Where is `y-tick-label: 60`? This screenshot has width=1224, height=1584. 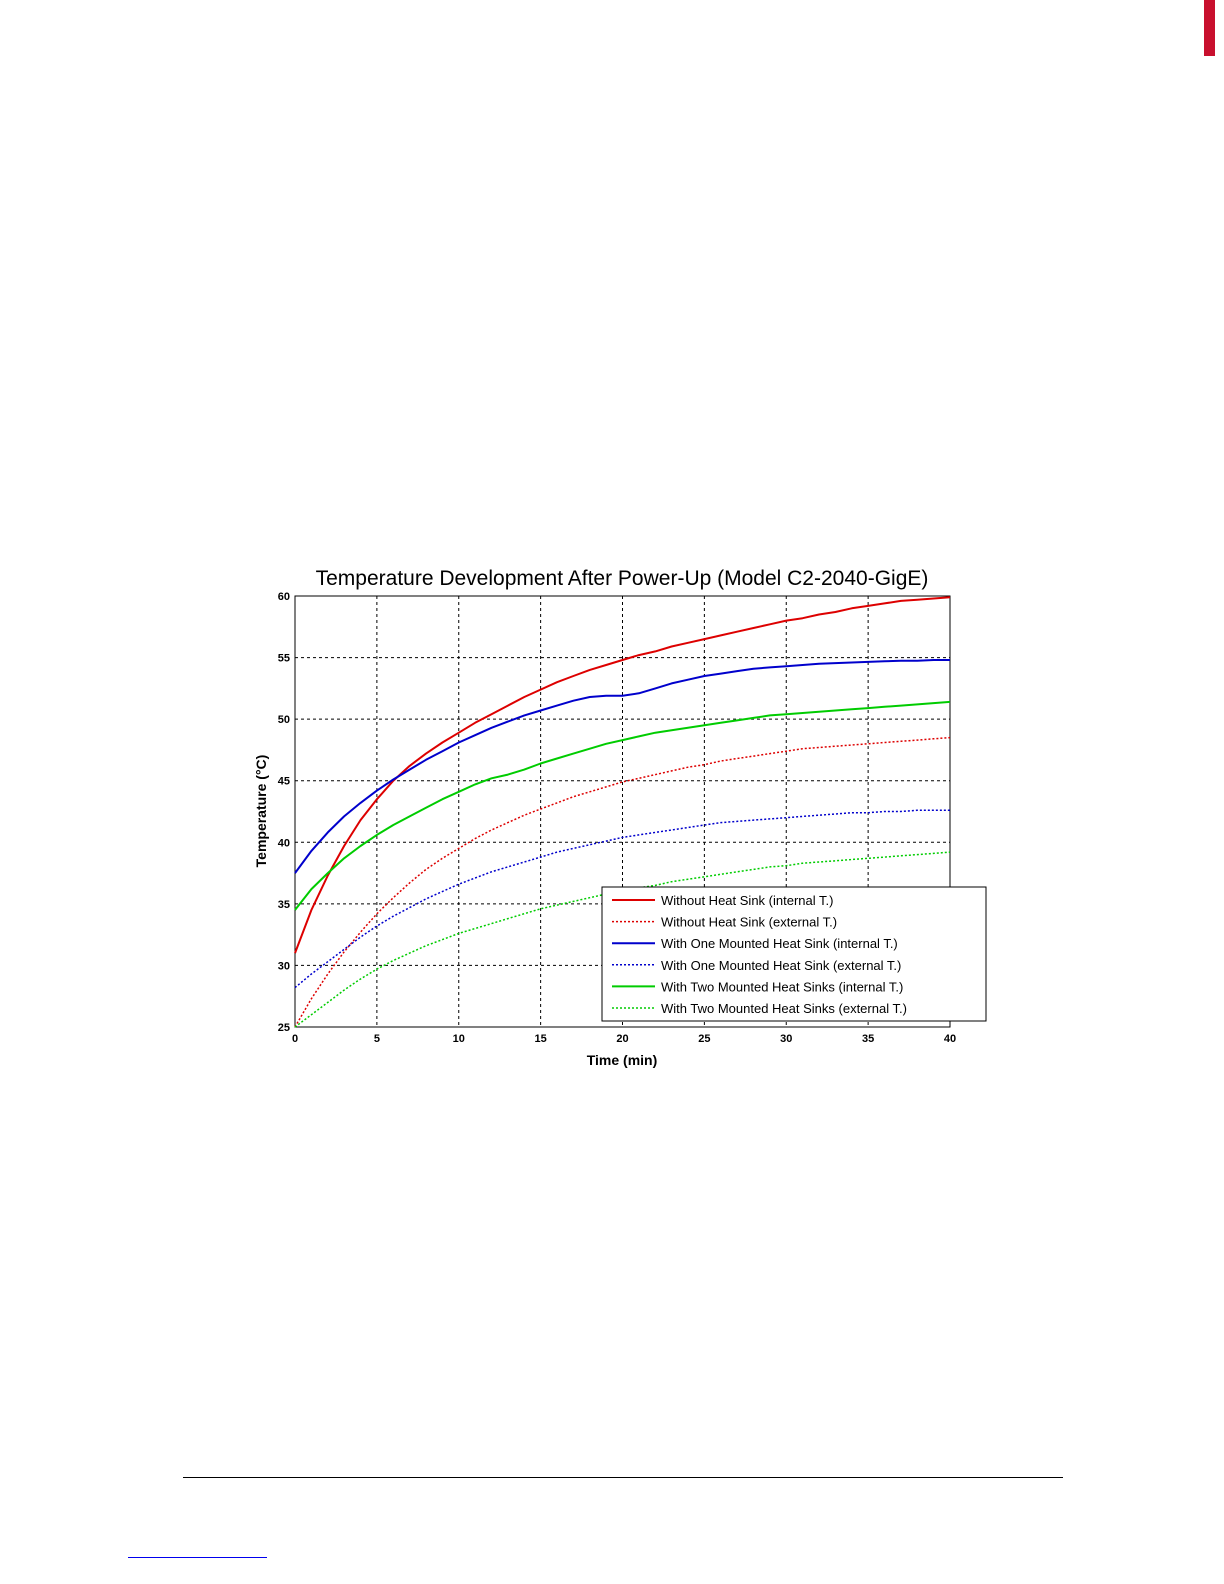
y-tick-label: 60 is located at coordinates (284, 597).